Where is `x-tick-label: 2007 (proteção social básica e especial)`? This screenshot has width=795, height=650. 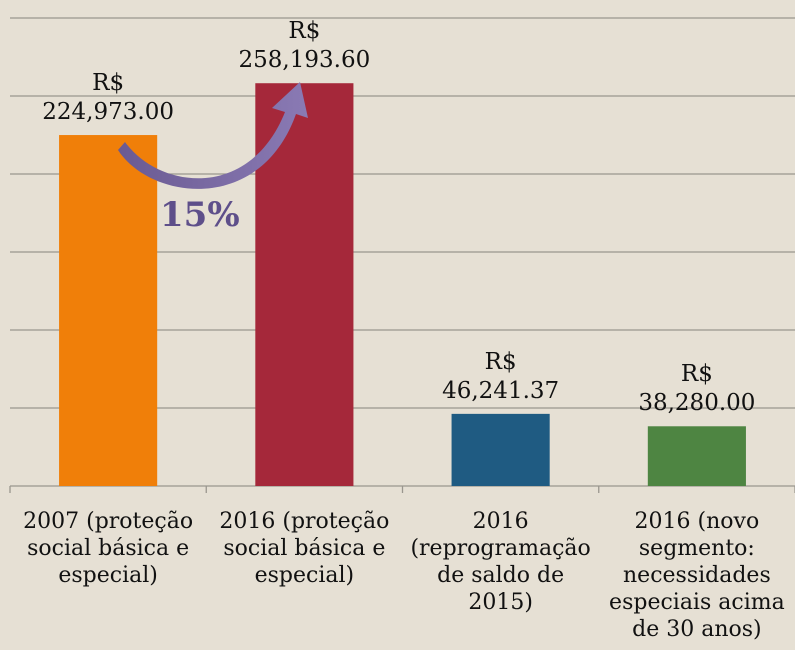 x-tick-label: 2007 (proteção social básica e especial) is located at coordinates (108, 548).